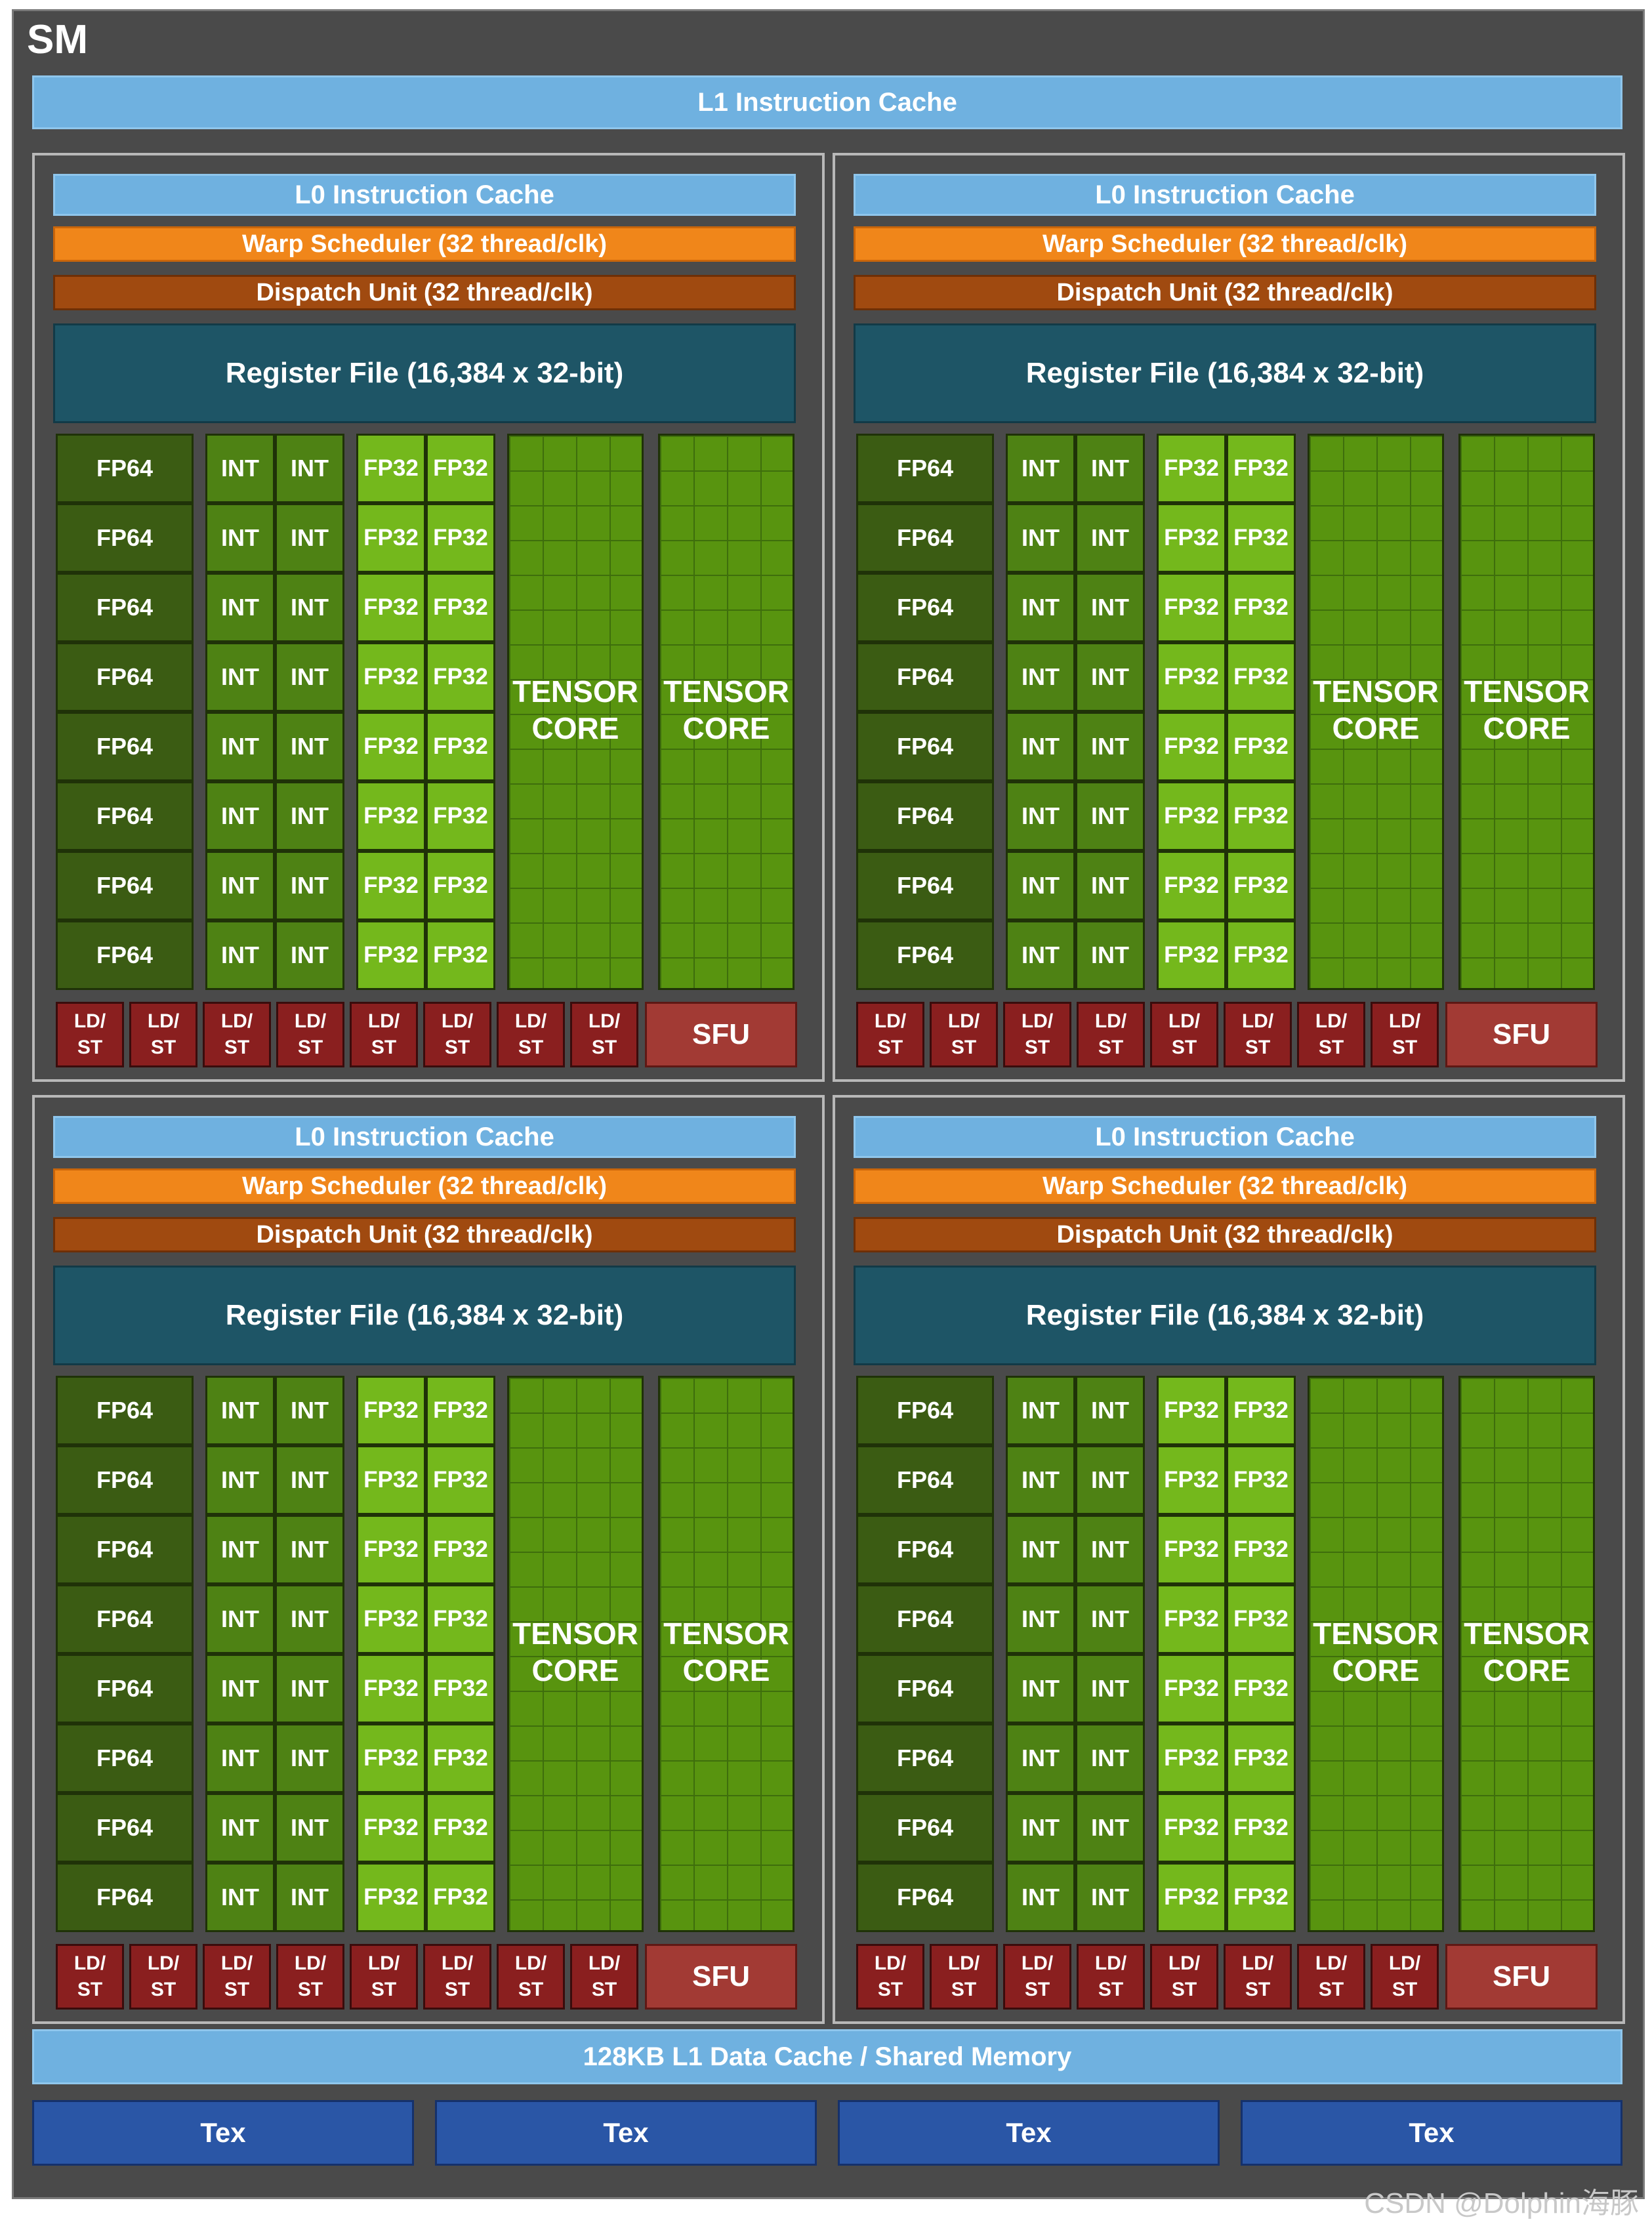 Image resolution: width=1652 pixels, height=2228 pixels. What do you see at coordinates (827, 102) in the screenshot?
I see `l1-instruction-cache: L1 Instruction Cache` at bounding box center [827, 102].